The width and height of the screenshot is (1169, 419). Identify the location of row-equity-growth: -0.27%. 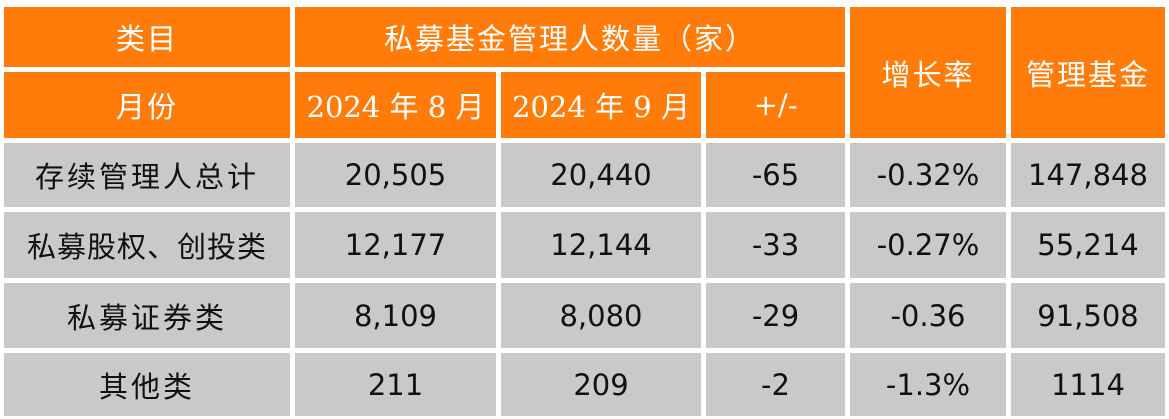
(928, 245).